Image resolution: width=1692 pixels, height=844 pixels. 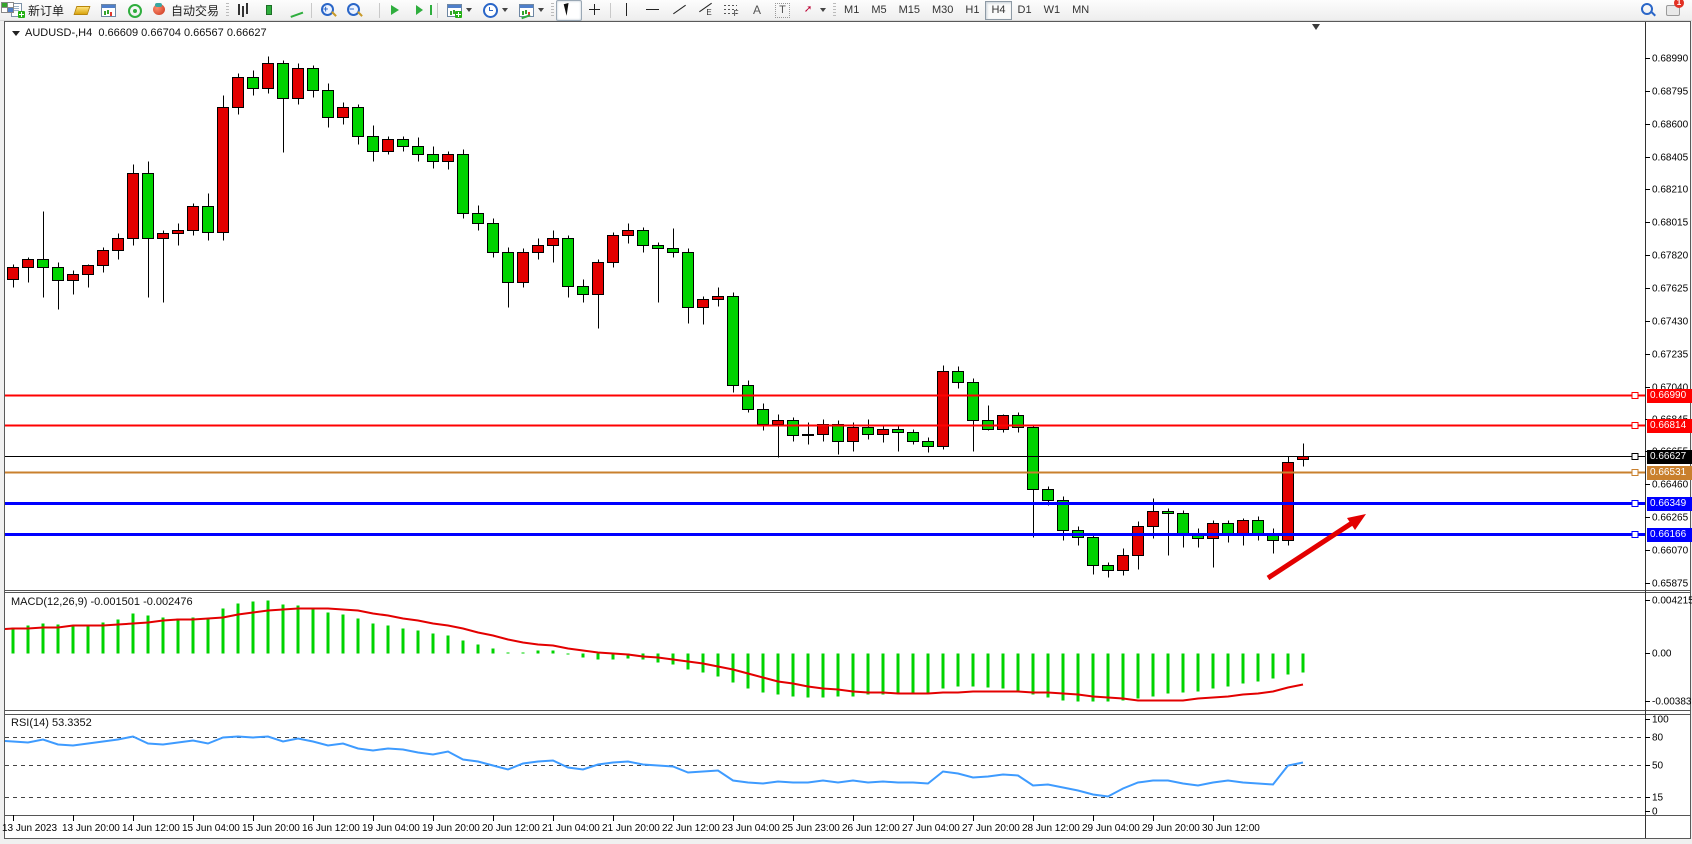 What do you see at coordinates (1660, 719) in the screenshot?
I see `rsi-tick-label: 100` at bounding box center [1660, 719].